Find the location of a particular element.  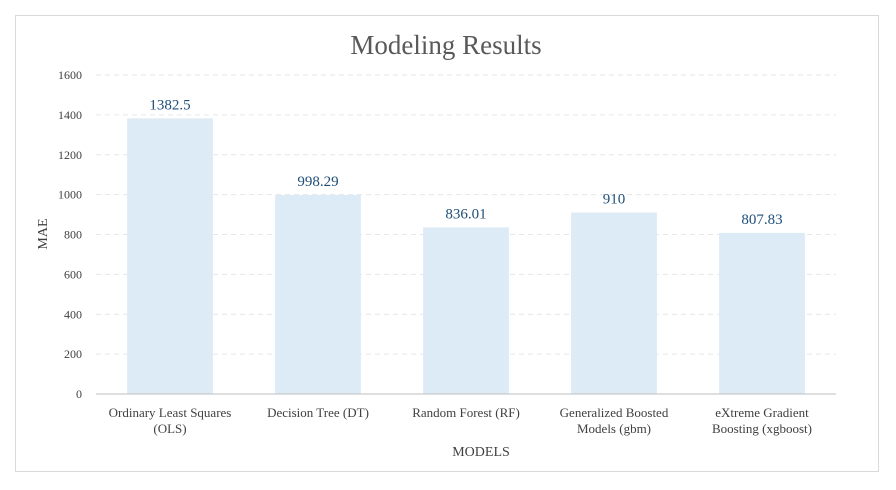

y-tick-label: 1200 is located at coordinates (70, 155).